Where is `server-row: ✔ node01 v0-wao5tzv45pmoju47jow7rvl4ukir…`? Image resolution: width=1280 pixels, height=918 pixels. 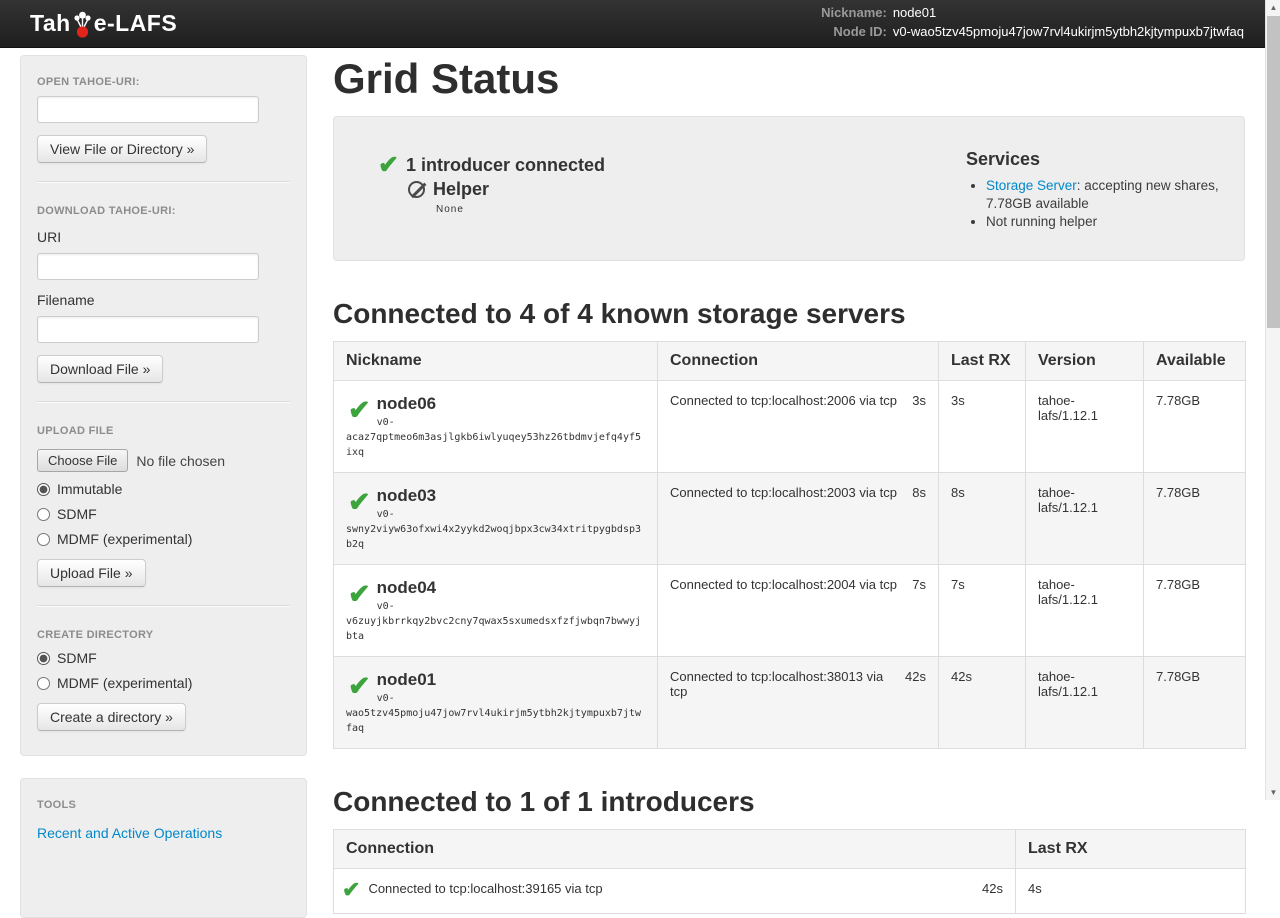 server-row: ✔ node01 v0-wao5tzv45pmoju47jow7rvl4ukir… is located at coordinates (789, 702).